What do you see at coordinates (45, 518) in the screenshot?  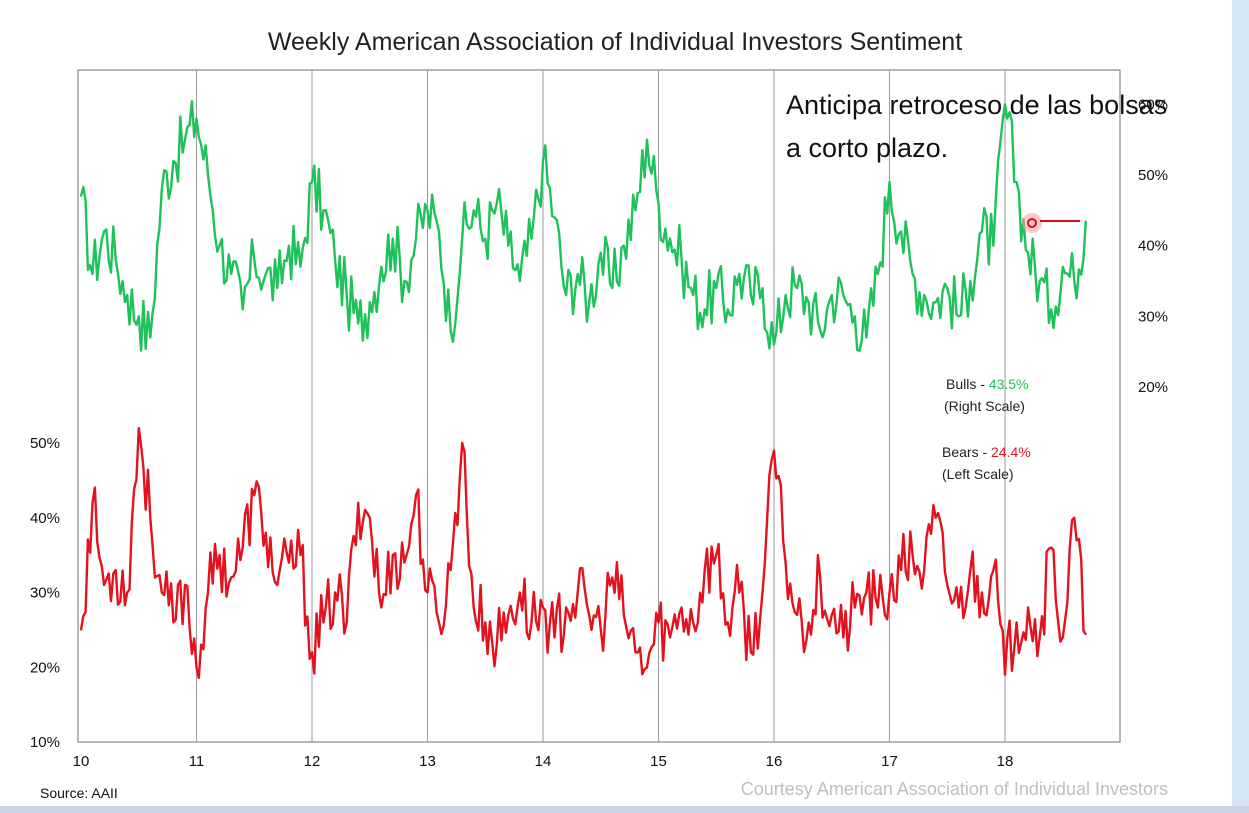 I see `left-tick-40: 40%` at bounding box center [45, 518].